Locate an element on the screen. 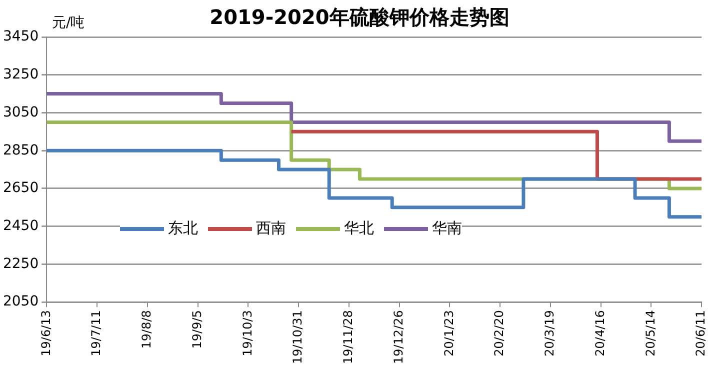 This screenshot has height=367, width=719. x-tick-label: 19/12/26 is located at coordinates (398, 337).